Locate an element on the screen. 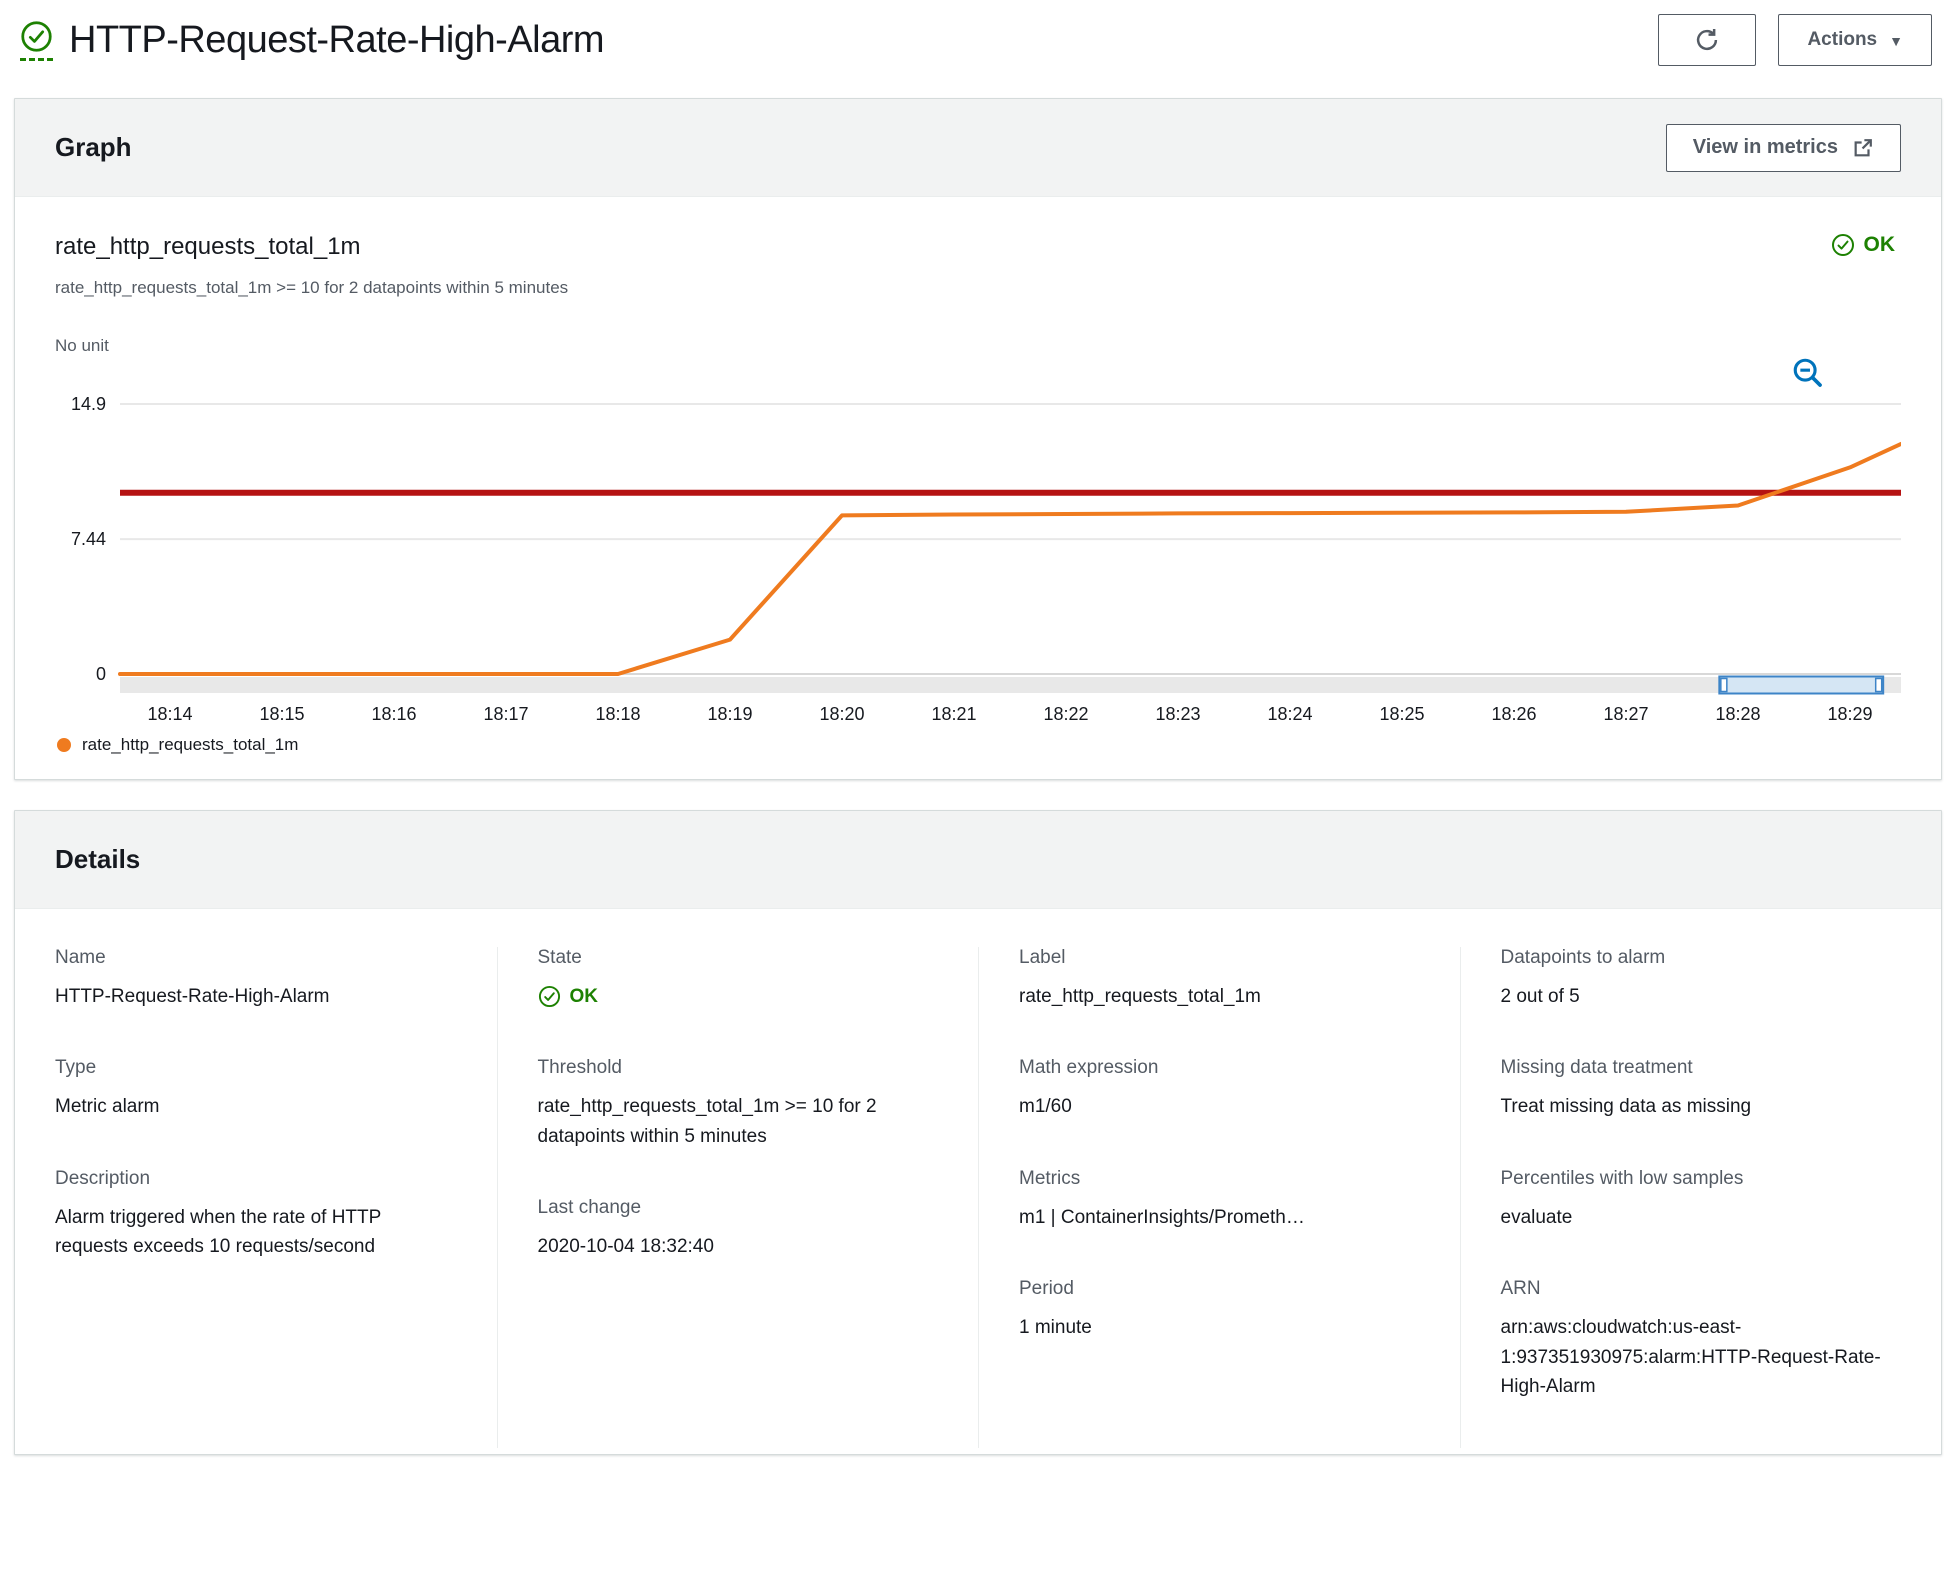  detail-field-name: Name HTTP-Request-Rate-High-Alarm is located at coordinates (256, 979).